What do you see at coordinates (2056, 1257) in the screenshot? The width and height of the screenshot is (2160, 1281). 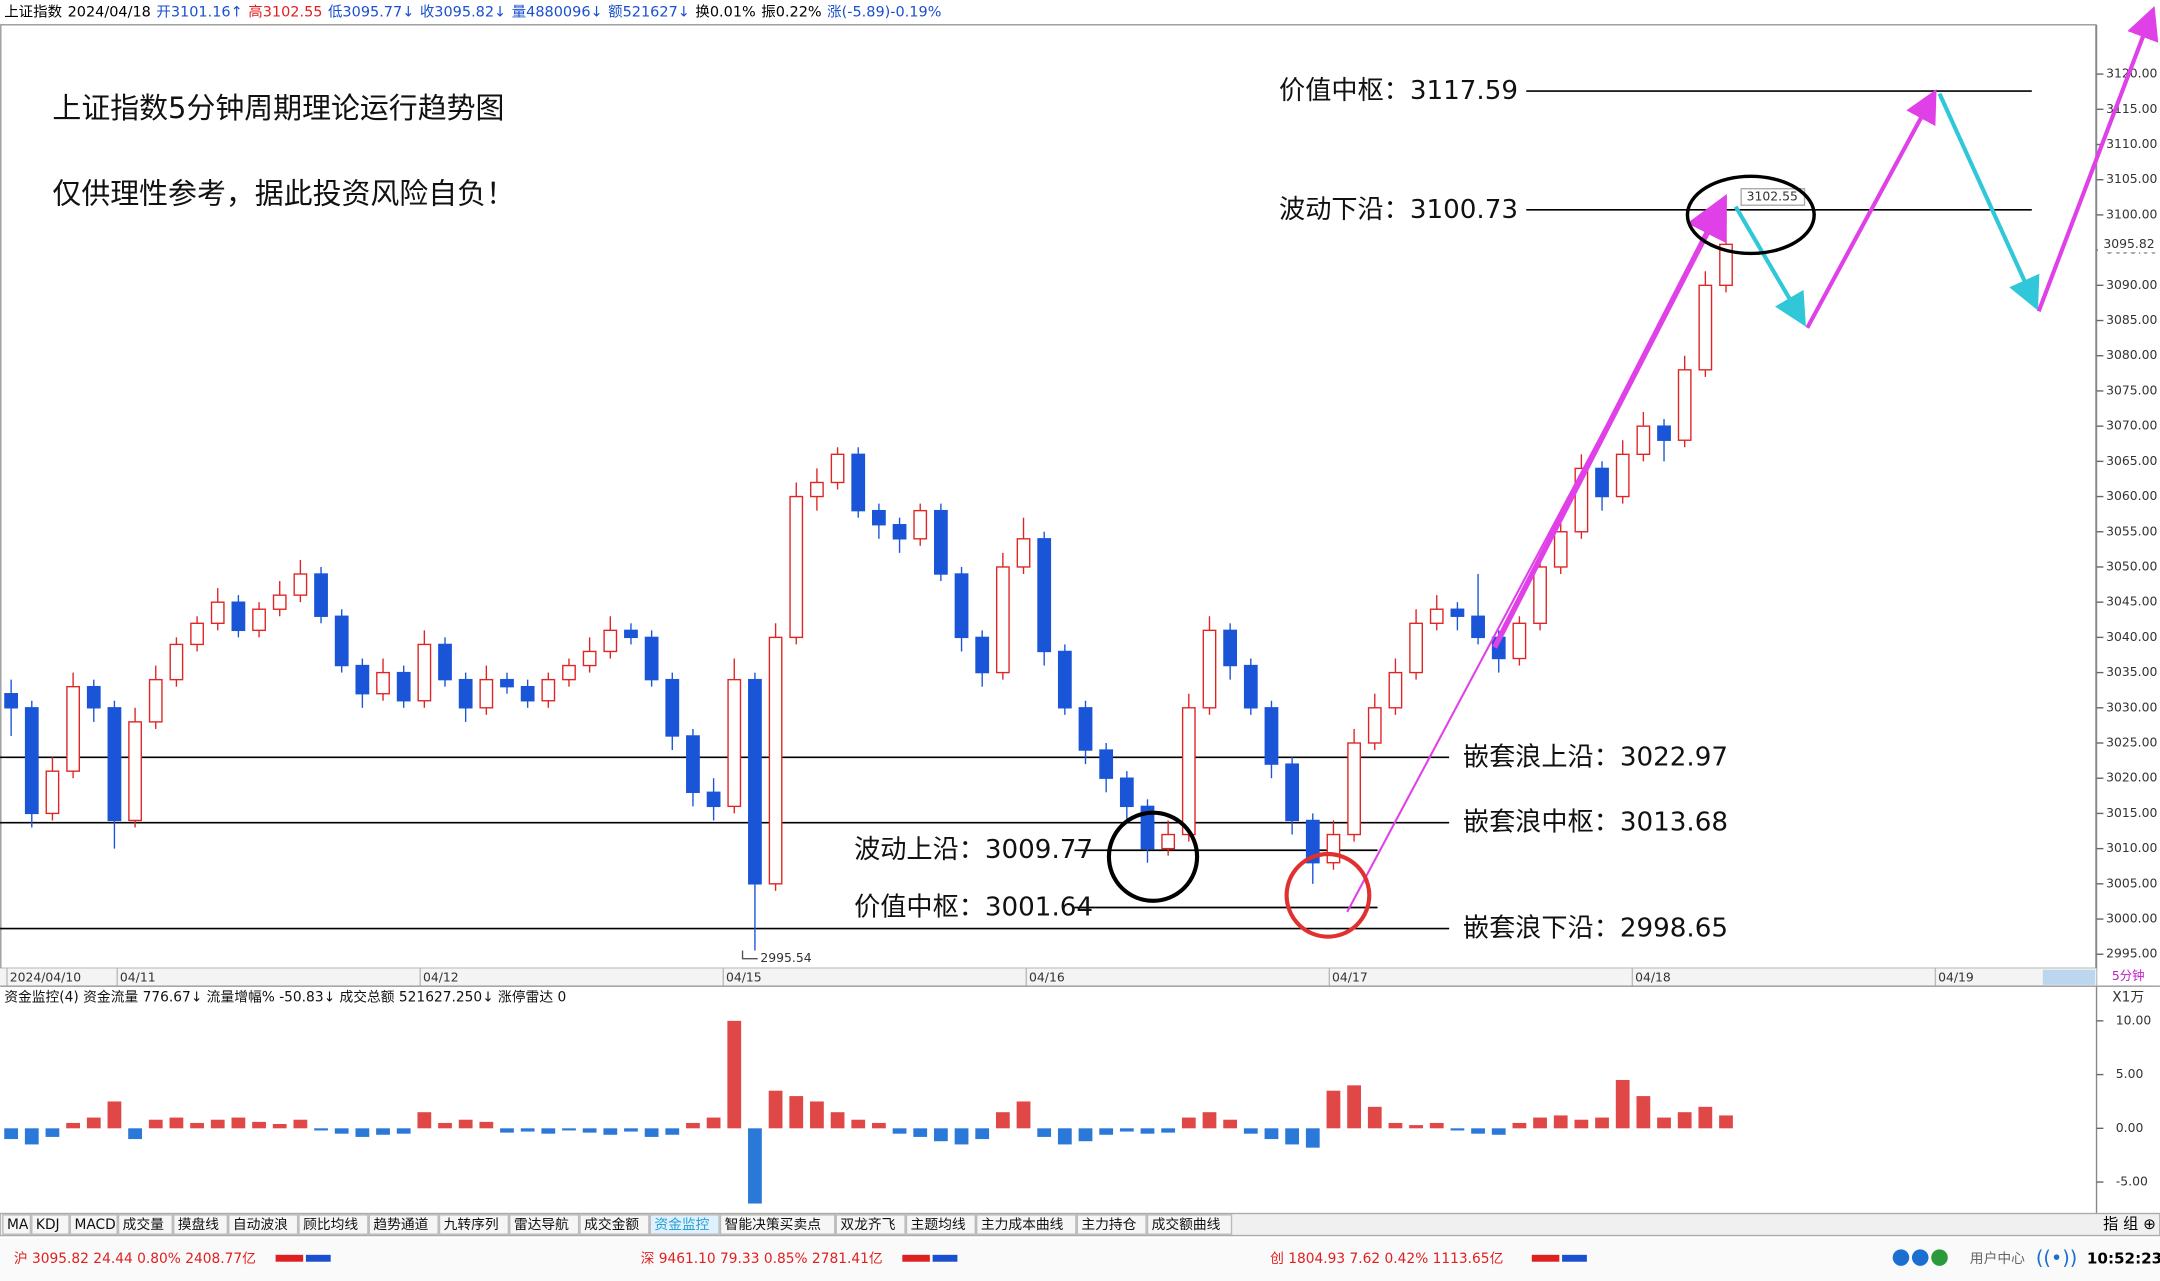 I see `signal-icon: ((•))` at bounding box center [2056, 1257].